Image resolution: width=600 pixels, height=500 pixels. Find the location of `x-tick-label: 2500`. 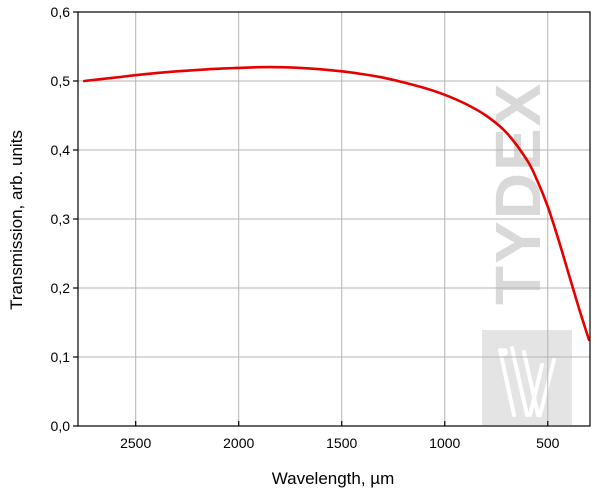

x-tick-label: 2500 is located at coordinates (135, 443).